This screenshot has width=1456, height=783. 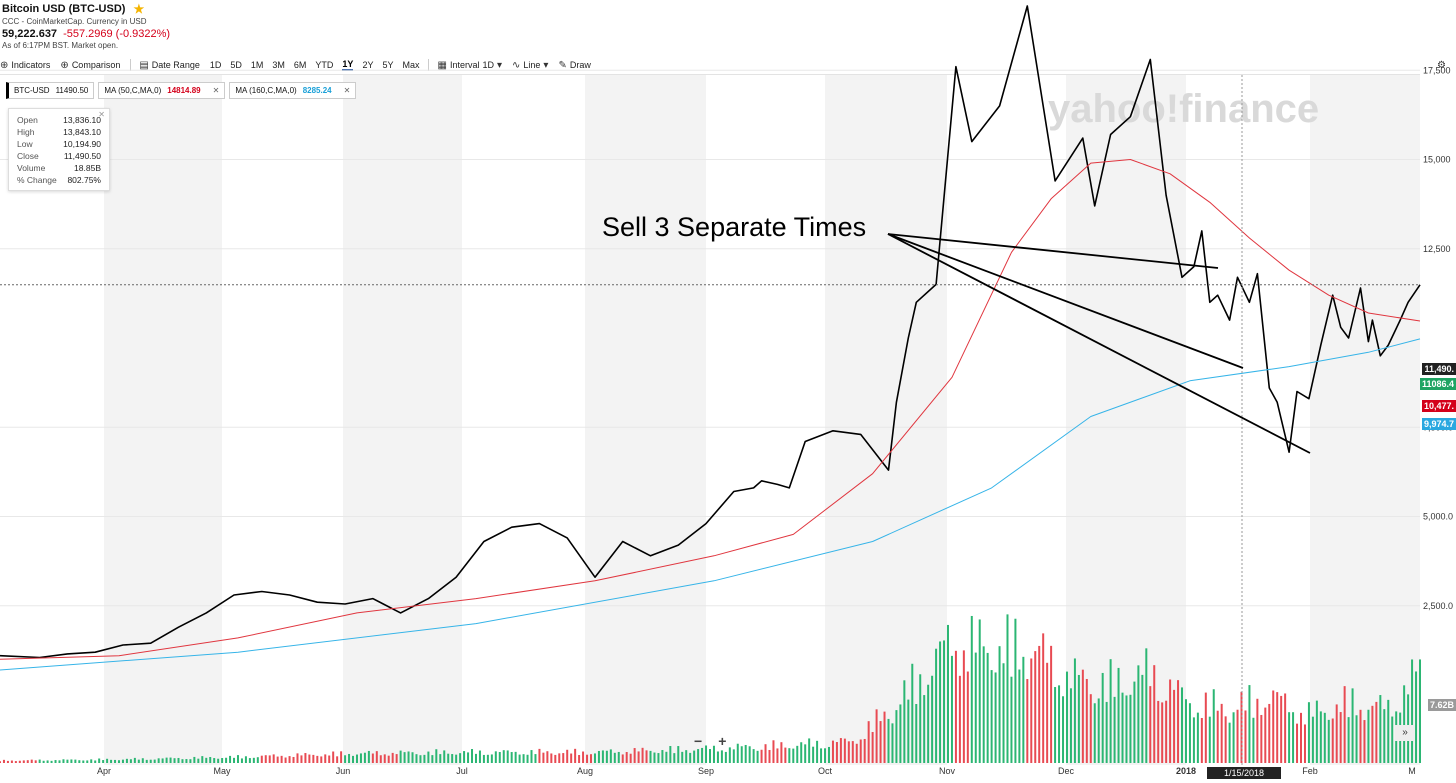 I want to click on ma160-chip: MA (160,C,MA,0) 8285.24 ✕, so click(x=293, y=90).